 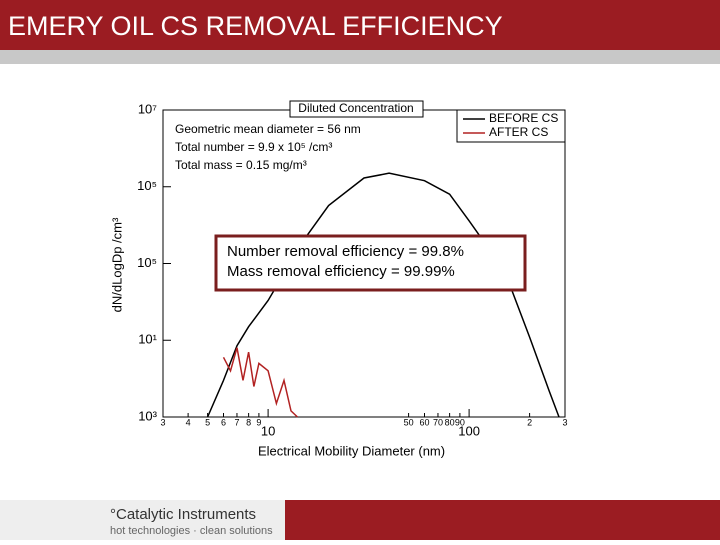 I want to click on x-tick-label: 7, so click(x=236, y=422).